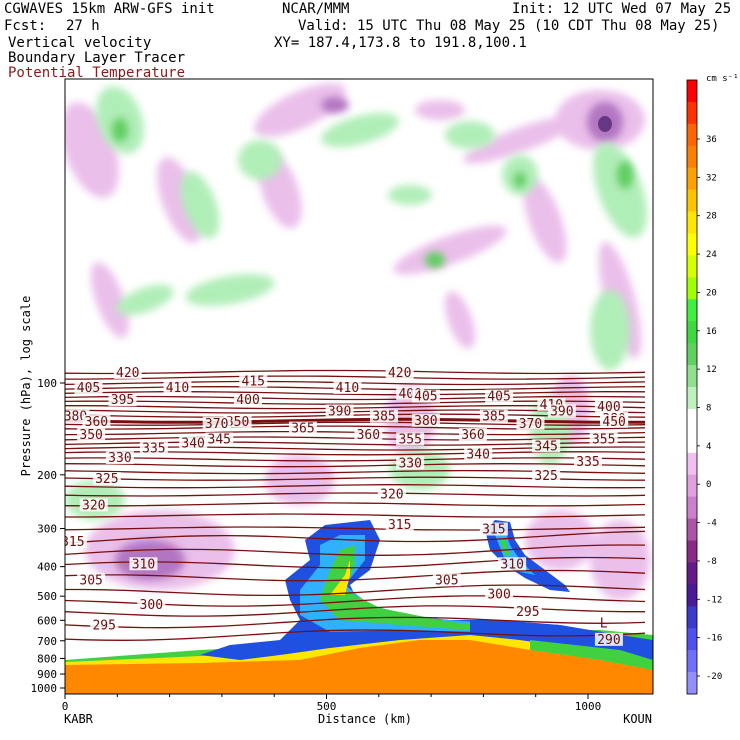  Describe the element at coordinates (339, 411) in the screenshot. I see `theta-label: 390` at that location.